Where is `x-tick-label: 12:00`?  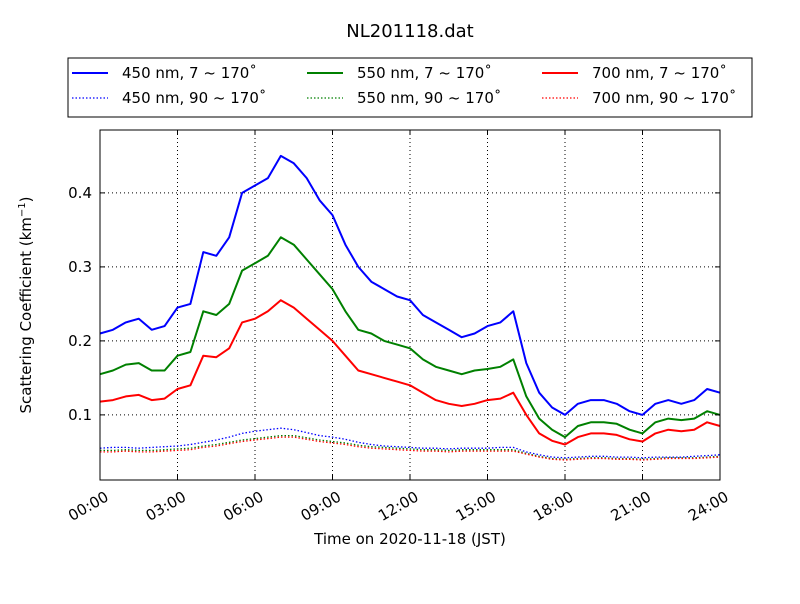
x-tick-label: 12:00 is located at coordinates (398, 506).